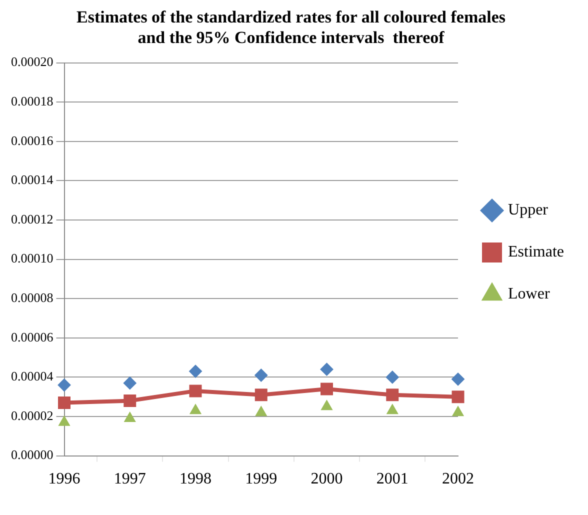 Image resolution: width=588 pixels, height=515 pixels. What do you see at coordinates (32, 298) in the screenshot?
I see `y-tick-label: 0.00008` at bounding box center [32, 298].